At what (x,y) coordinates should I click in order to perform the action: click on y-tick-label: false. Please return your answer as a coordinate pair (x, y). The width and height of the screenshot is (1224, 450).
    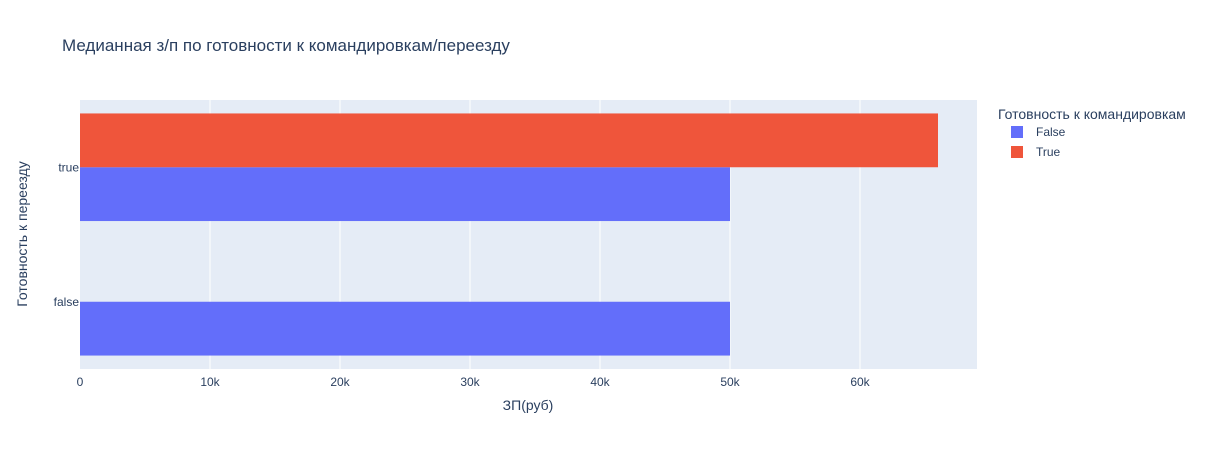
    Looking at the image, I should click on (67, 302).